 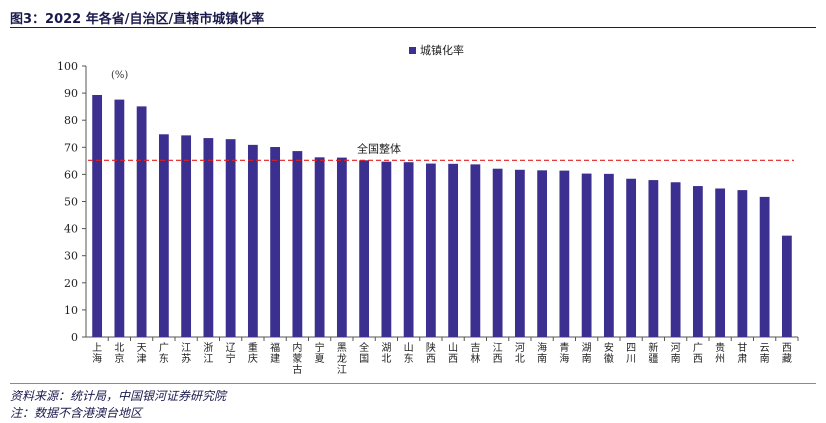 I want to click on footnote: 注：数据不含港澳台地区, so click(x=76, y=413).